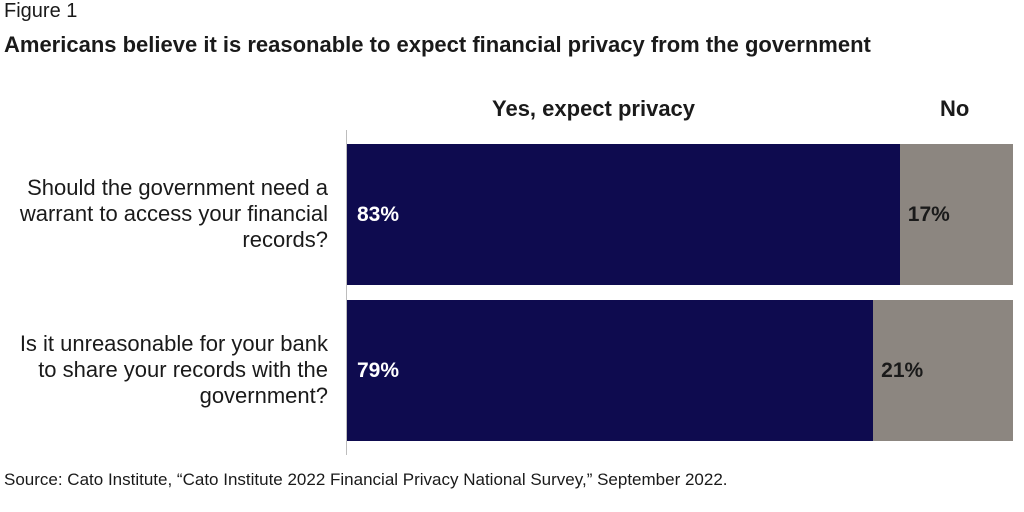  What do you see at coordinates (956, 214) in the screenshot?
I see `bar-no-warrant: 17%` at bounding box center [956, 214].